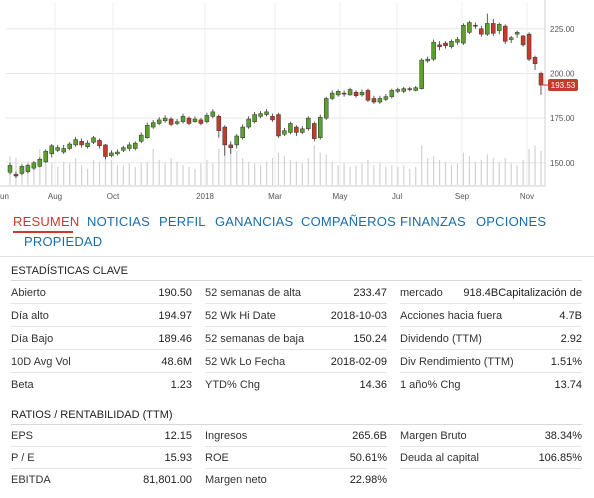  What do you see at coordinates (370, 339) in the screenshot?
I see `stat-value: 150.24` at bounding box center [370, 339].